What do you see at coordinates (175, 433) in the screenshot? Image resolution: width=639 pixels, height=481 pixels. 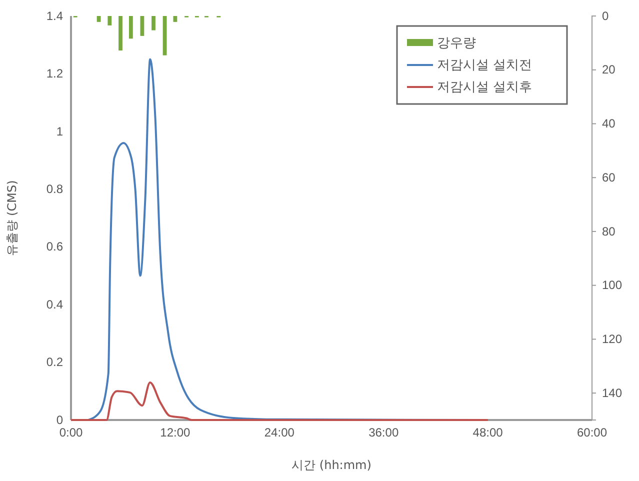 I see `x-tick-label: 12:00` at bounding box center [175, 433].